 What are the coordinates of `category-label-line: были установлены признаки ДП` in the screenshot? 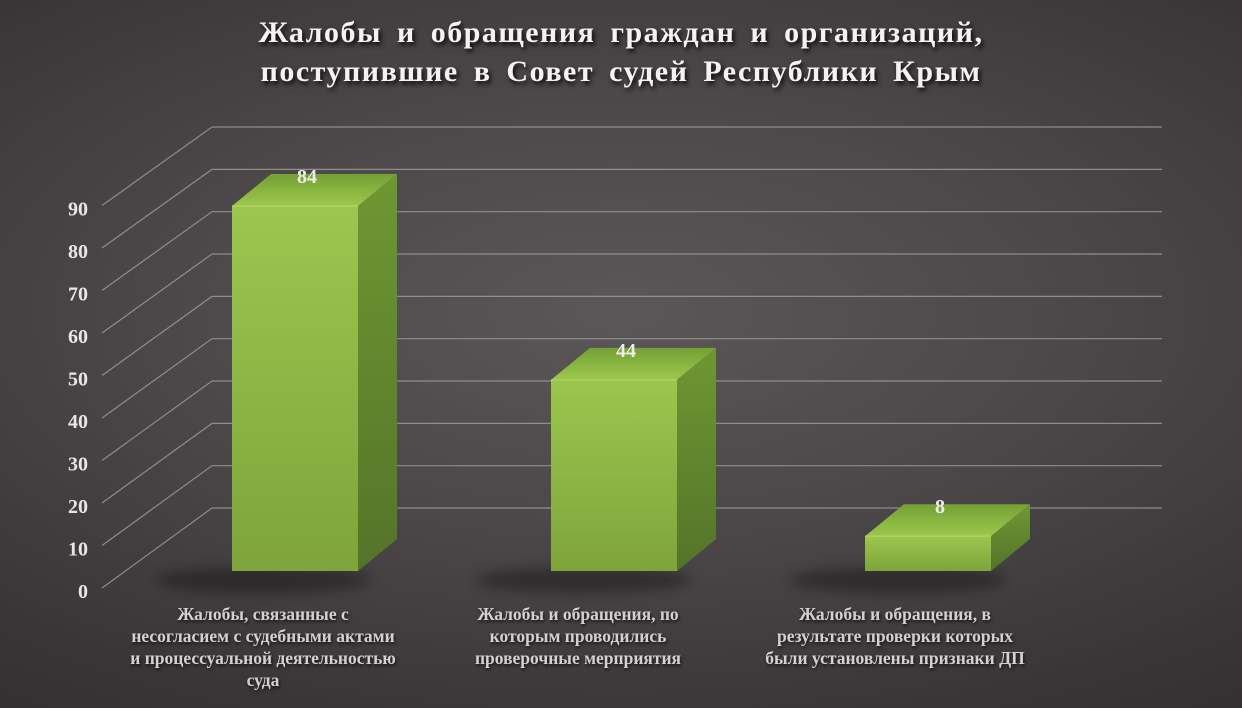 It's located at (895, 658).